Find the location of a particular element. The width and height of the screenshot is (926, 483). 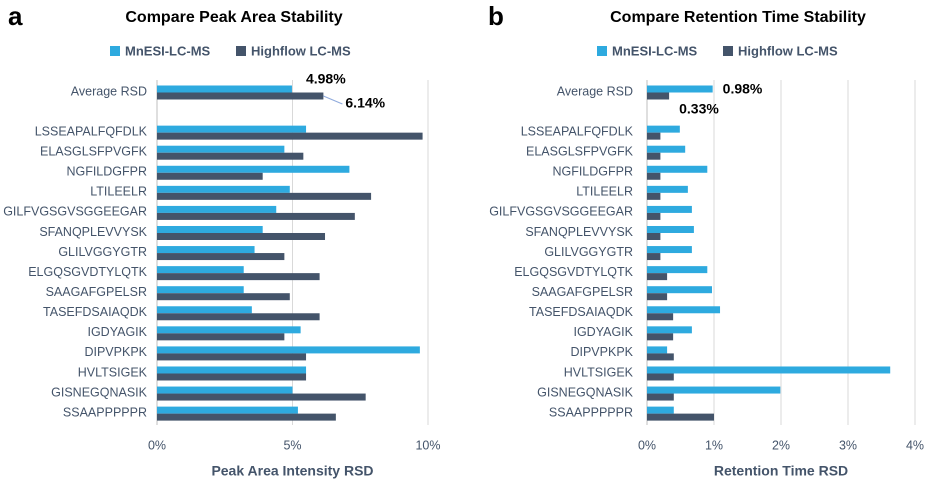

y-tick-label: GISNEGQNASIK is located at coordinates (99, 392).